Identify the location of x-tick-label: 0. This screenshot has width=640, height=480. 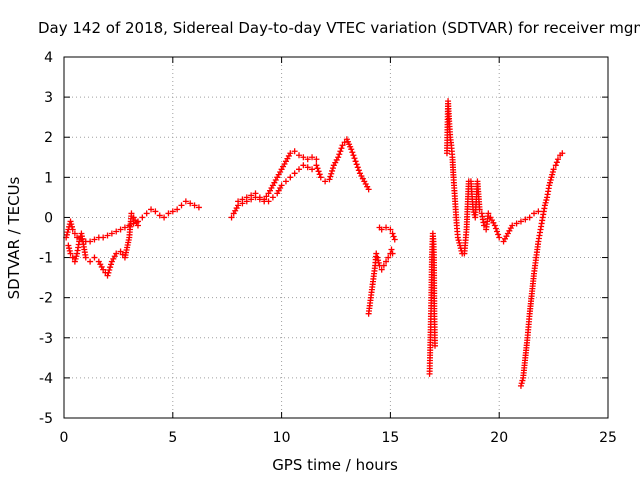
(64, 438).